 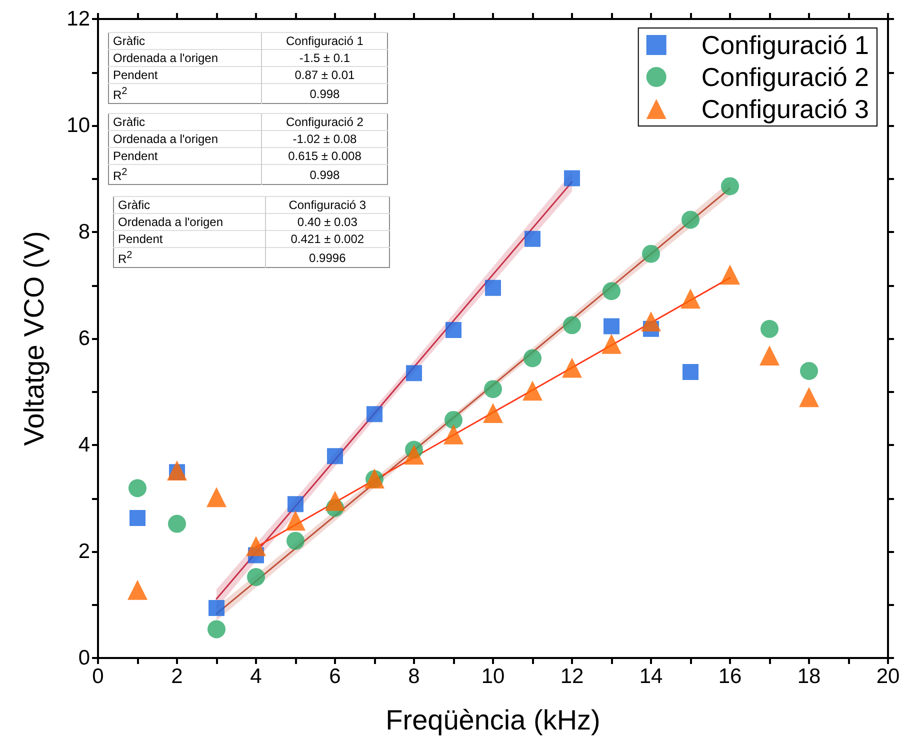 What do you see at coordinates (325, 139) in the screenshot?
I see `annotation: -1.02 ± 0.08` at bounding box center [325, 139].